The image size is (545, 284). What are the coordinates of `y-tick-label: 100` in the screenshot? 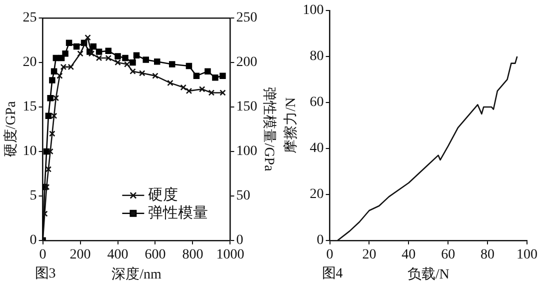 It's located at (313, 10).